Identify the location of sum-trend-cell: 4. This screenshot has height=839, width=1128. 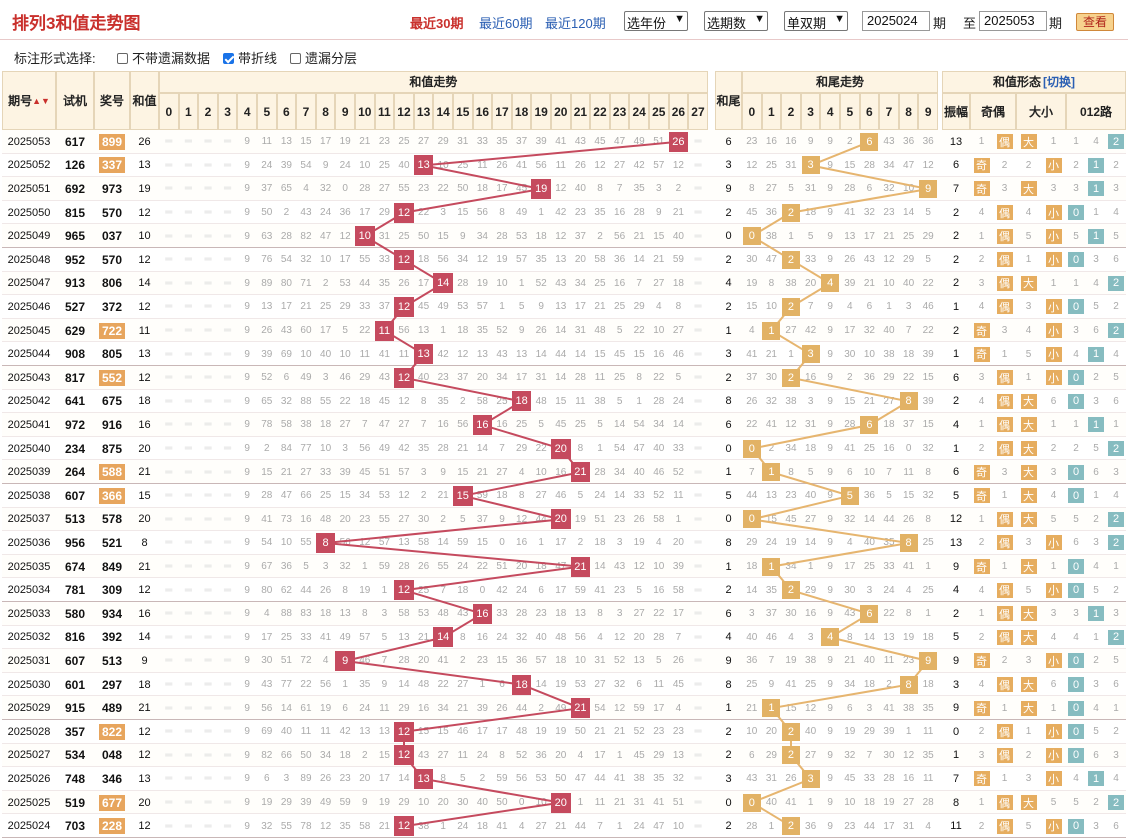
(267, 614).